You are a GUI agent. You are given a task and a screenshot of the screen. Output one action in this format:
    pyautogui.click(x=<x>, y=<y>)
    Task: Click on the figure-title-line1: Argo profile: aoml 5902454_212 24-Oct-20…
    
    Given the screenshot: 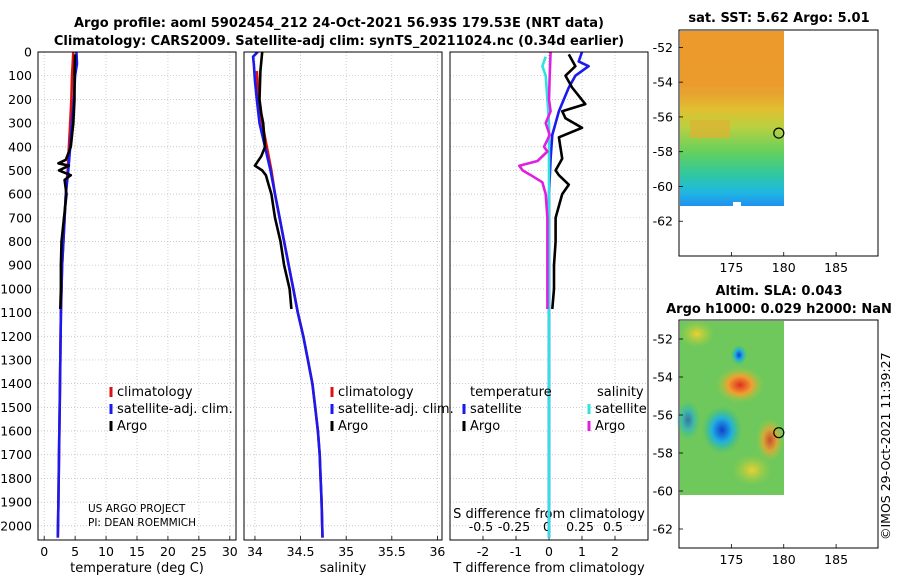 What is the action you would take?
    pyautogui.click(x=339, y=23)
    